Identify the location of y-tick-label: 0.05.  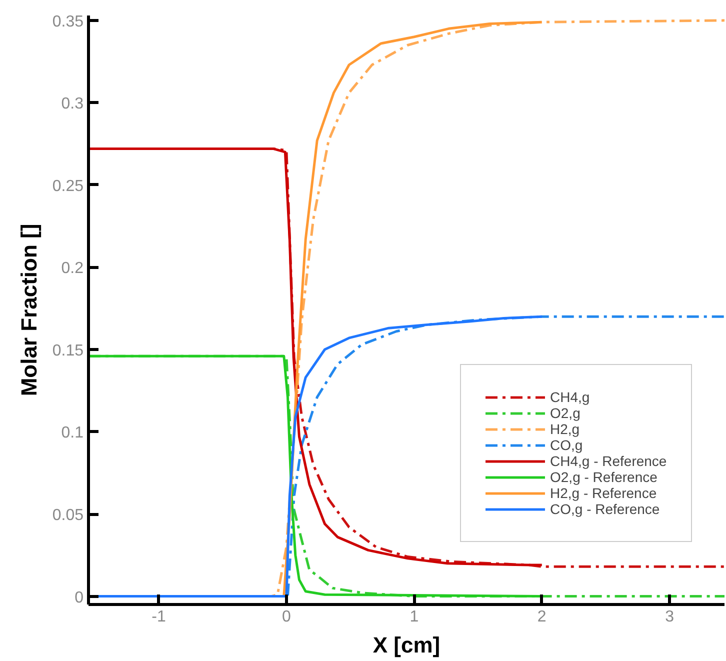
(68, 515).